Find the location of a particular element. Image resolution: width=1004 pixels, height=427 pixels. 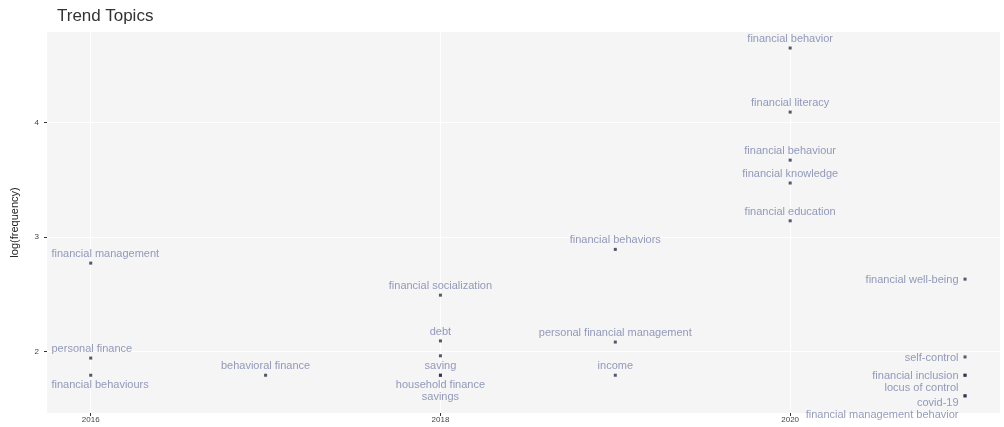

data-label: covid-19 is located at coordinates (937, 401).